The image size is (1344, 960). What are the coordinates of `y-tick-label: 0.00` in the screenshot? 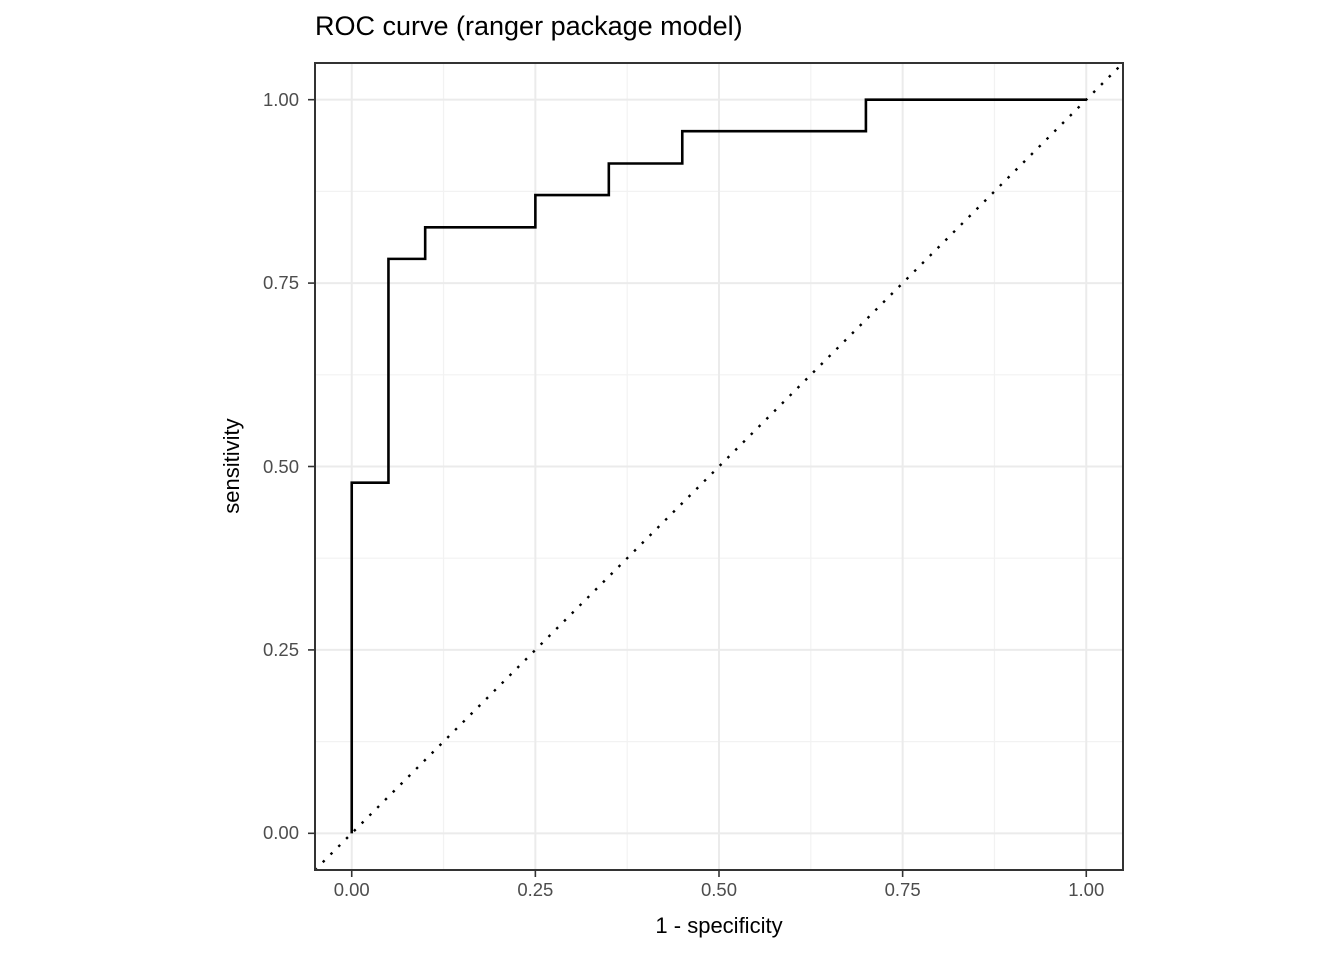 It's located at (280, 833).